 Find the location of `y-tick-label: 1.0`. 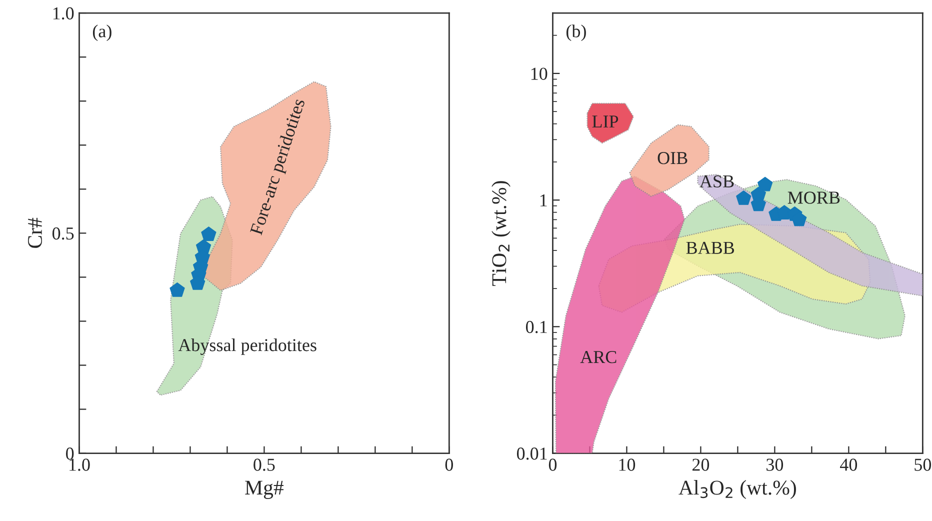

y-tick-label: 1.0 is located at coordinates (63, 13).